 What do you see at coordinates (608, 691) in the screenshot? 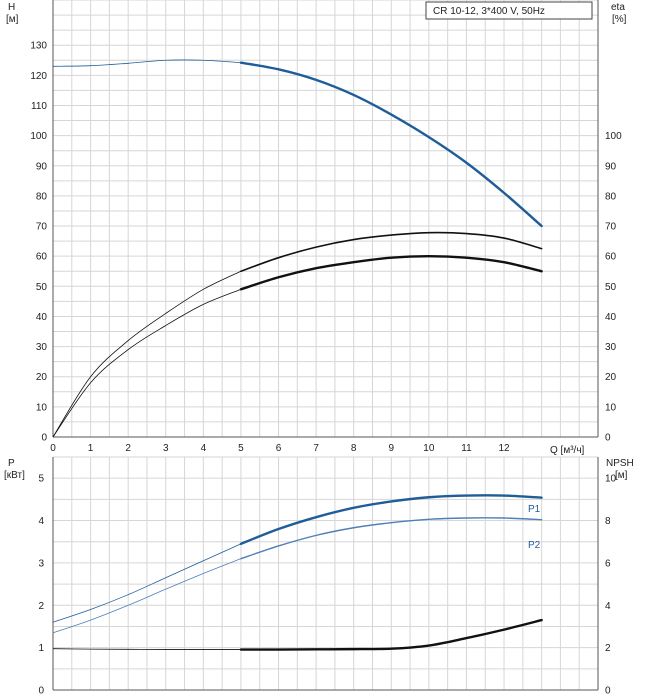
I see `tick-label-npsh: 0` at bounding box center [608, 691].